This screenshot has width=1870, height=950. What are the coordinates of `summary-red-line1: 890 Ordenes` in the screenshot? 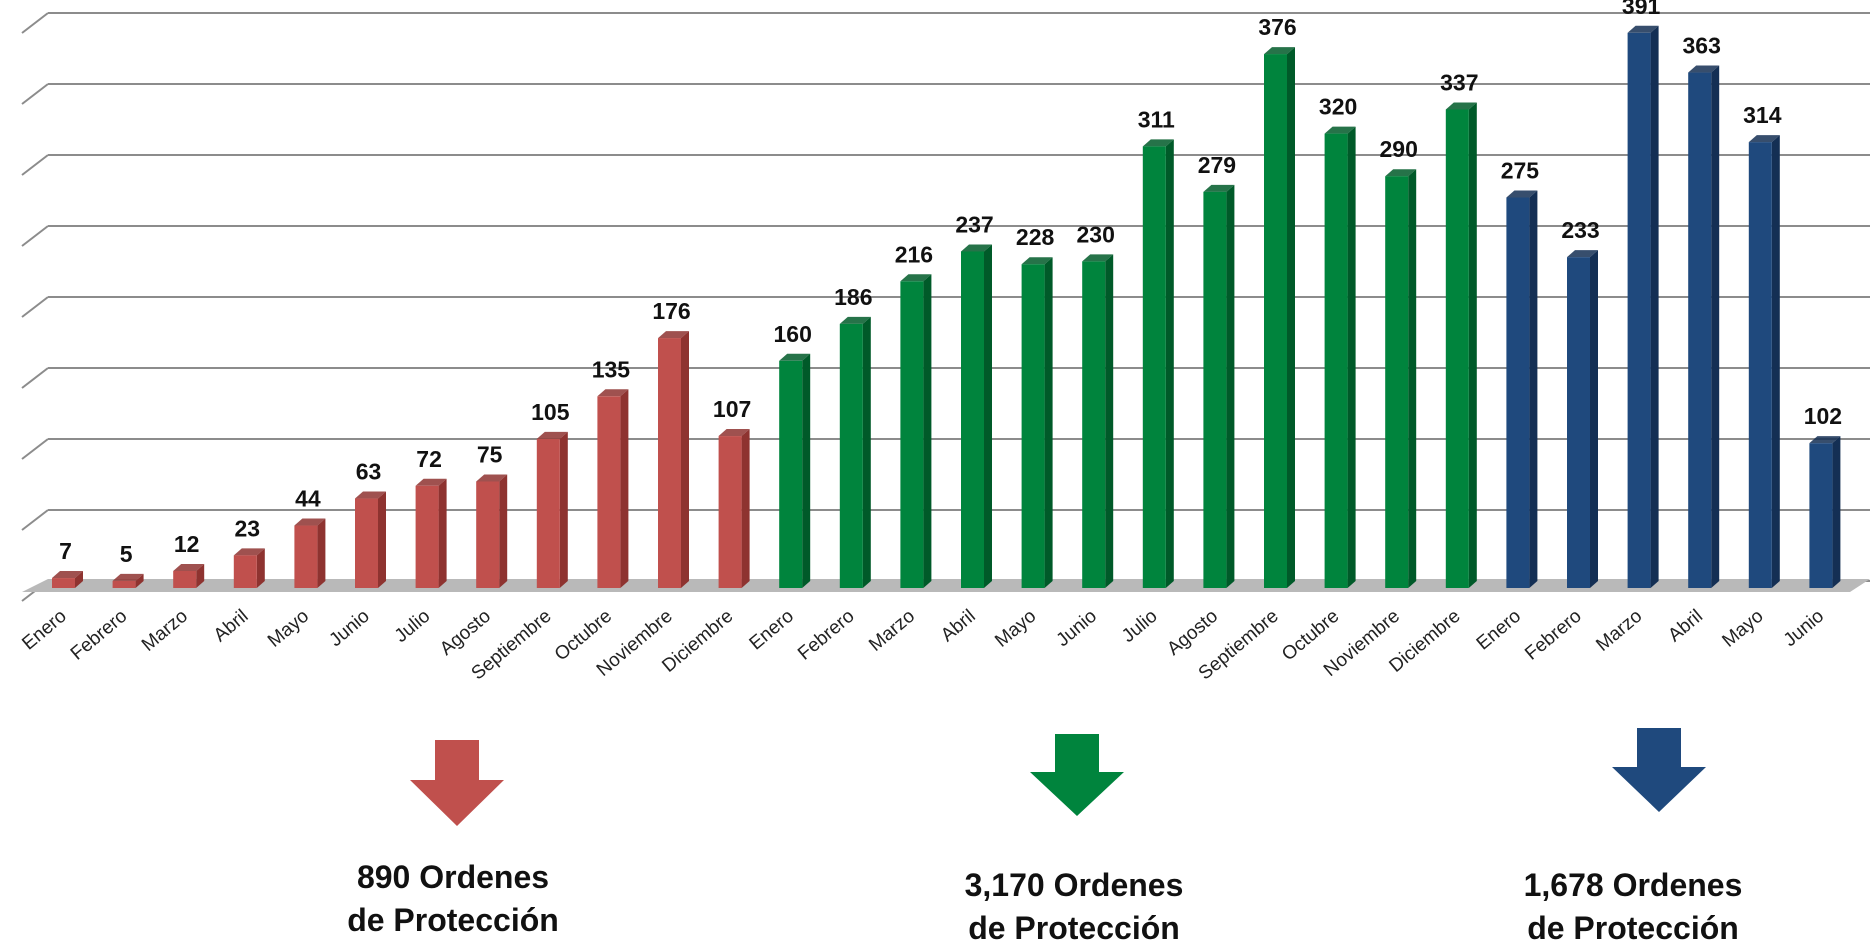 It's located at (453, 877).